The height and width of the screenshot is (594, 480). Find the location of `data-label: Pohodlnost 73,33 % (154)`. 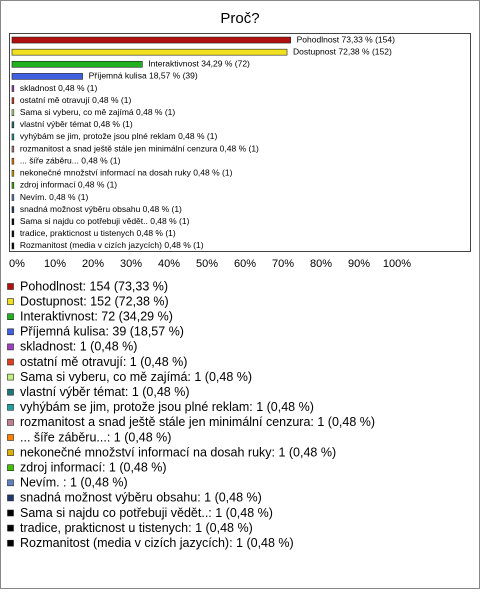

data-label: Pohodlnost 73,33 % (154) is located at coordinates (346, 39).